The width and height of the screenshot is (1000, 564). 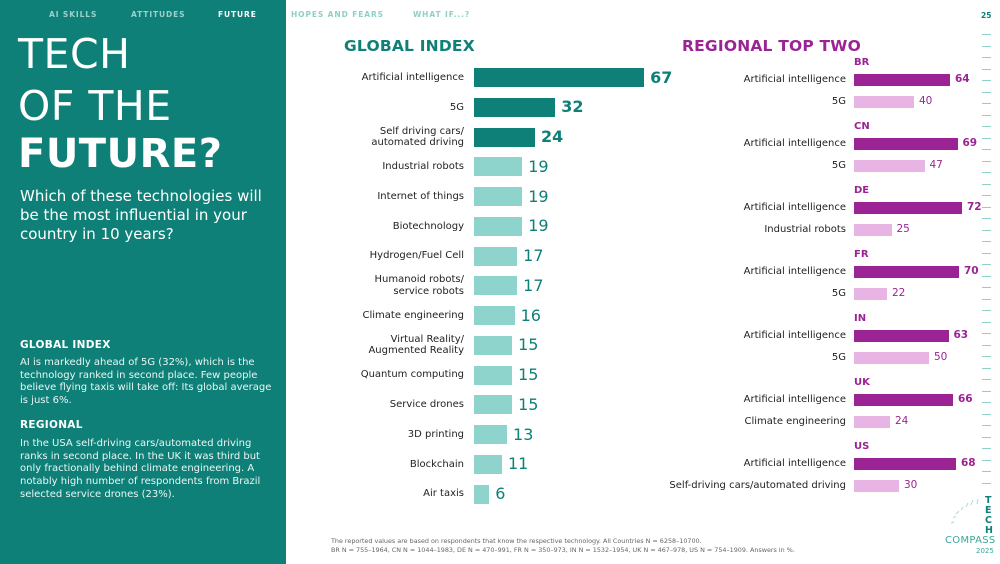 I want to click on global-bar-value: 32, so click(x=572, y=107).